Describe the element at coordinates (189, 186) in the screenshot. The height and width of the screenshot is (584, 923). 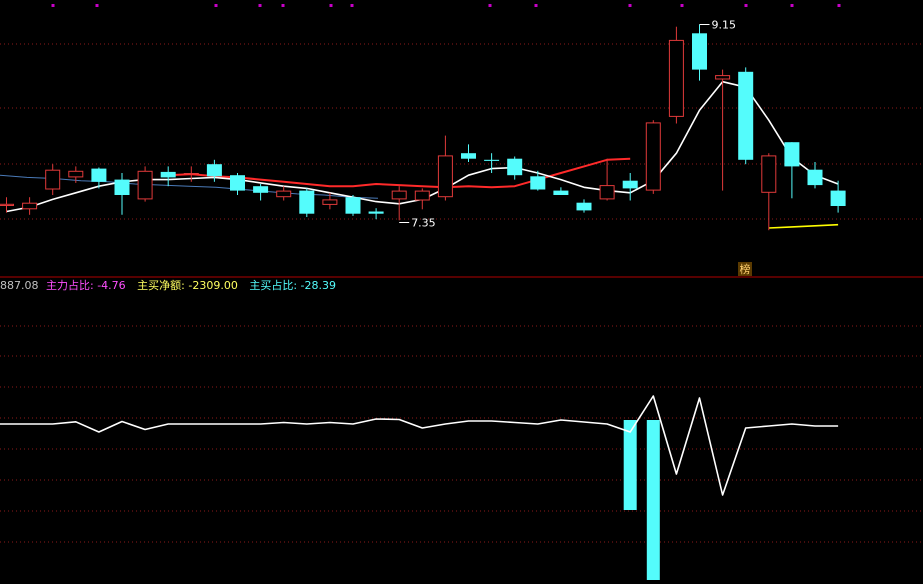
I see `ma-blue-line` at that location.